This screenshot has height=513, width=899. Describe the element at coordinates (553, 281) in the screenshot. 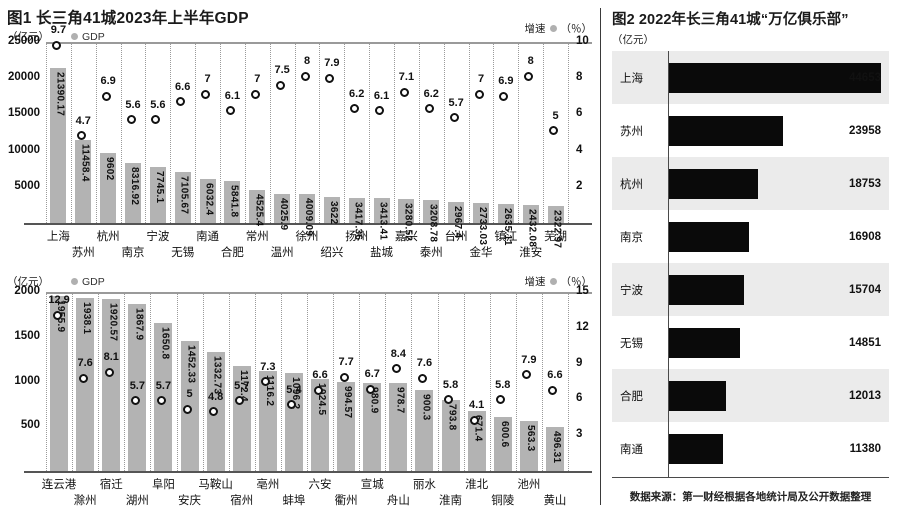

I see `growth-legend-dot-icon` at that location.